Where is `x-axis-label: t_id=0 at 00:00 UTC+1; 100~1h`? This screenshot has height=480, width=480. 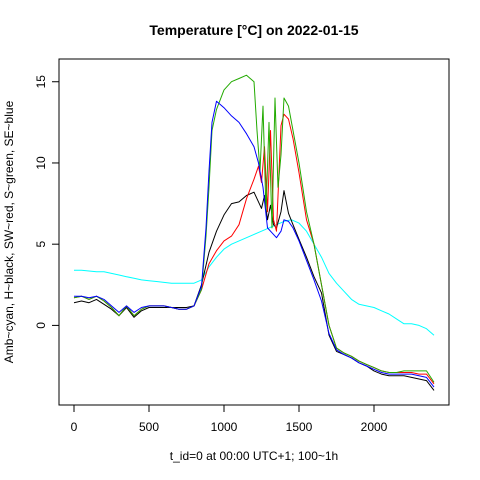 x-axis-label: t_id=0 at 00:00 UTC+1; 100~1h is located at coordinates (254, 456).